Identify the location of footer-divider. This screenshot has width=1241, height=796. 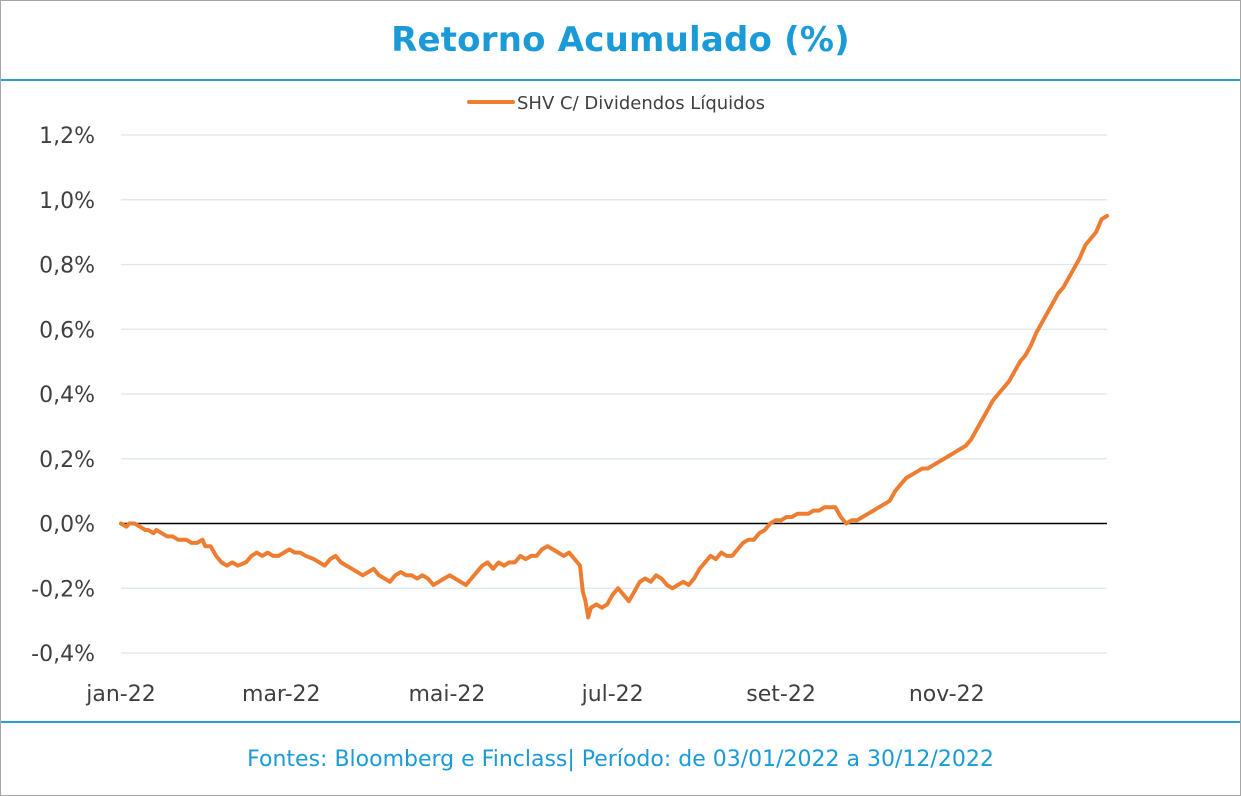
(620, 722).